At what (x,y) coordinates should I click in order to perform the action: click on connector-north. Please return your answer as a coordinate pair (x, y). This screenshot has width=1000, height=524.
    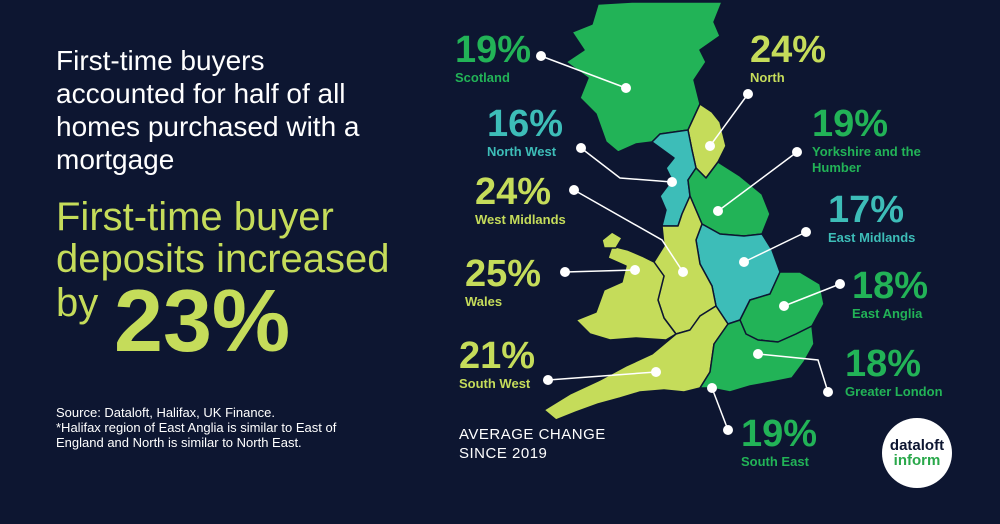
    Looking at the image, I should click on (729, 120).